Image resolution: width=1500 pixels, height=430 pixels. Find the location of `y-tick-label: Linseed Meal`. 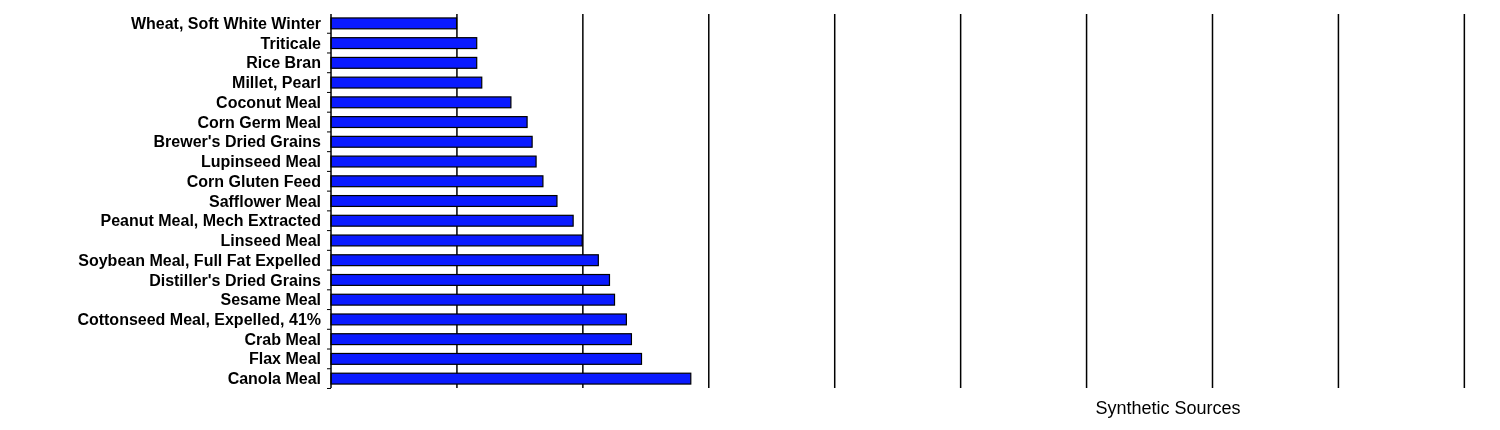

y-tick-label: Linseed Meal is located at coordinates (270, 241).